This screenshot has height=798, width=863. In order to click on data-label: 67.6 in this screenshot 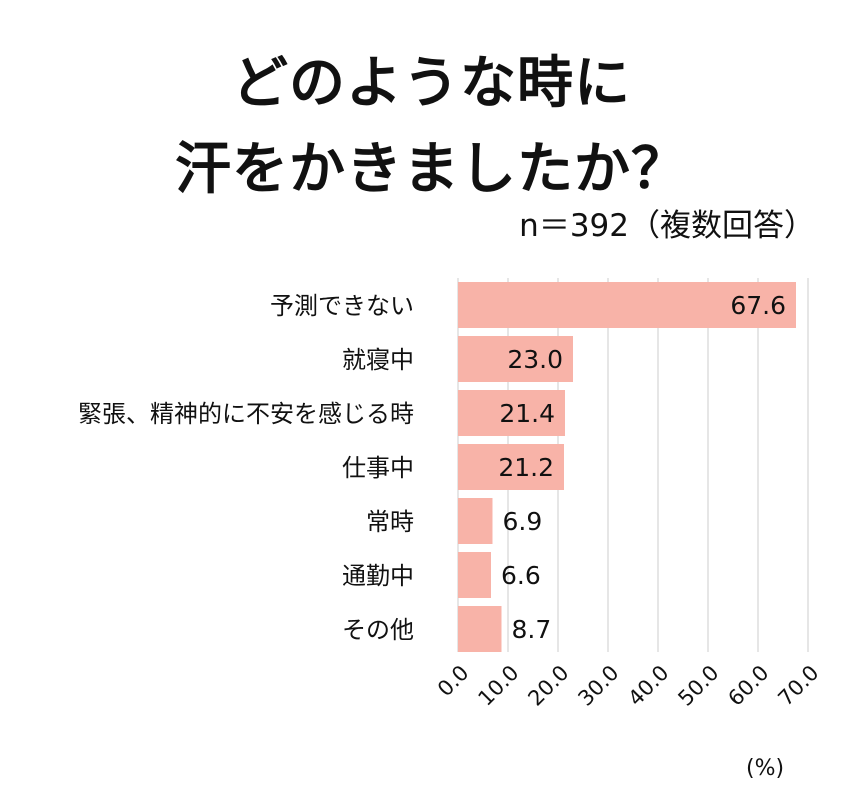, I will do `click(758, 305)`.